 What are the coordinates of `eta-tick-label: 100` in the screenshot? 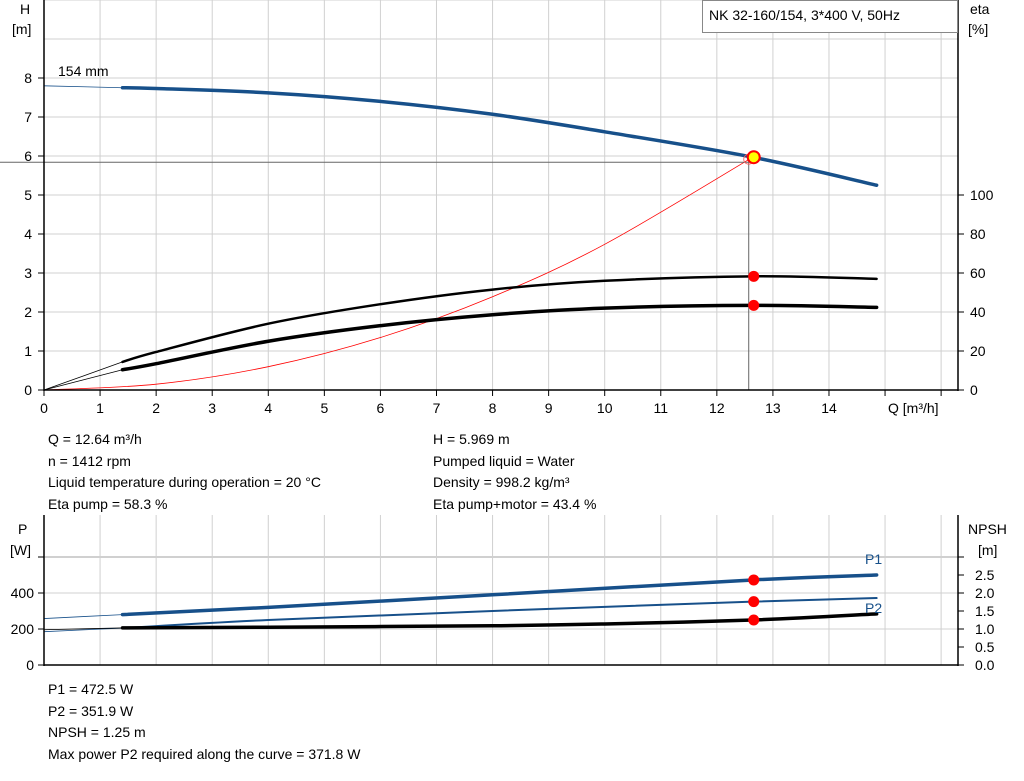 It's located at (982, 195).